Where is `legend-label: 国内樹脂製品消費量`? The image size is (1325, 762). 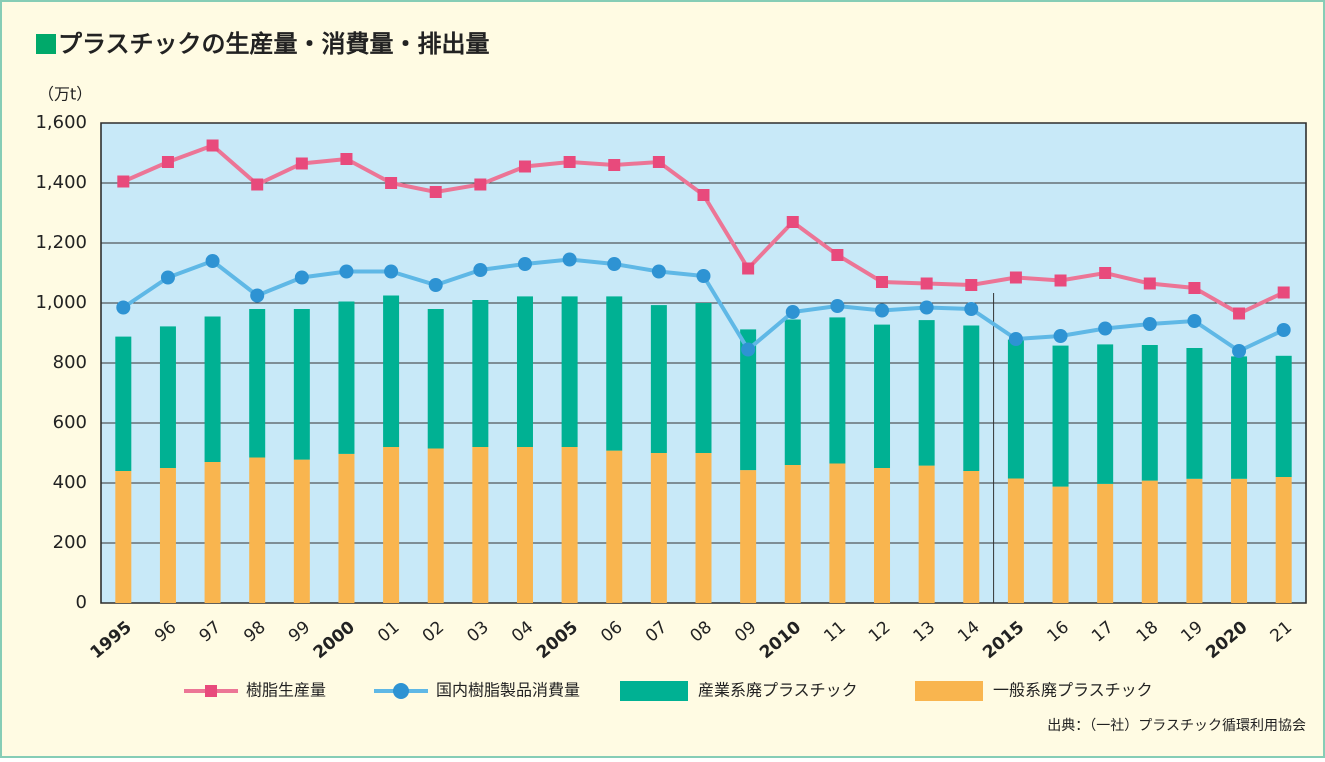 legend-label: 国内樹脂製品消費量 is located at coordinates (508, 690).